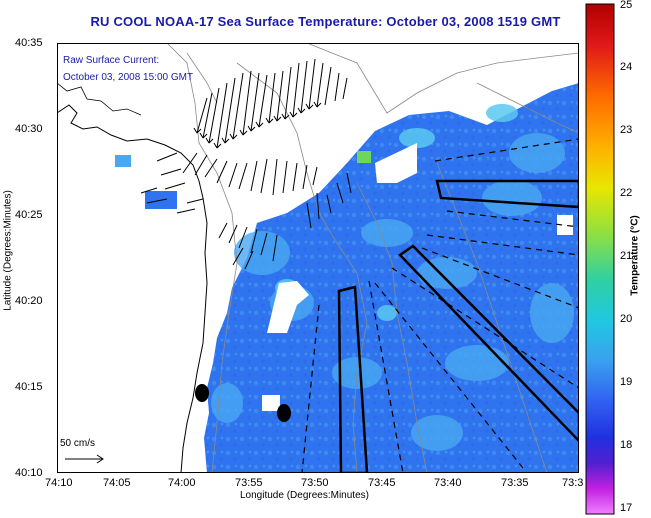  I want to click on current-label-line2: October 03, 2008 15:00 GMT, so click(128, 77).